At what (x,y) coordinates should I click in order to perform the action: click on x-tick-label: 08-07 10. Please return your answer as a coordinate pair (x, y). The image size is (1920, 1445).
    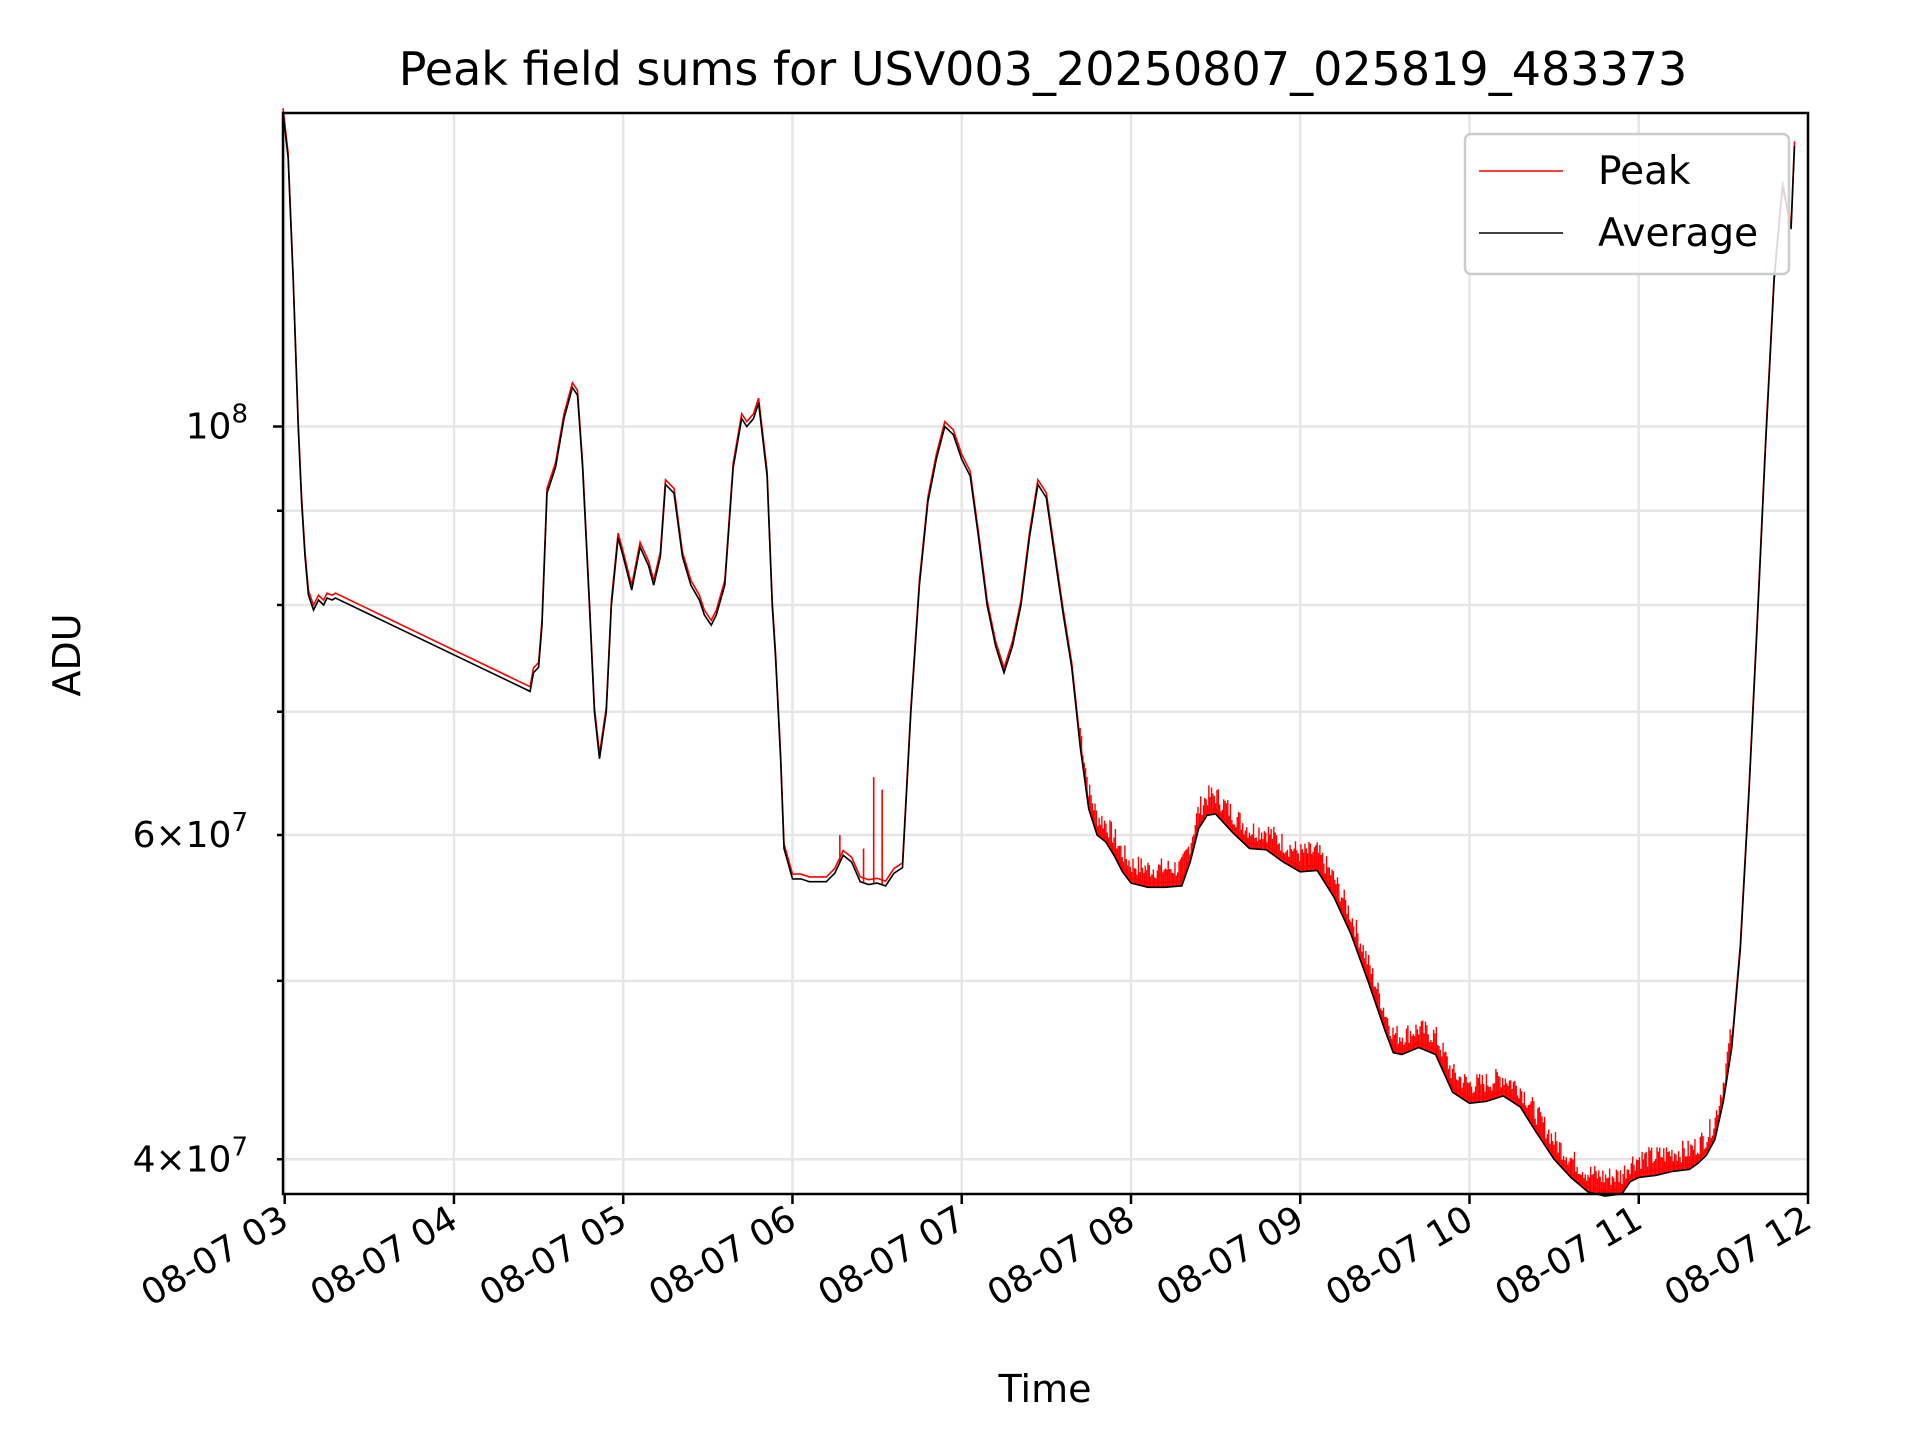
    Looking at the image, I should click on (1399, 1256).